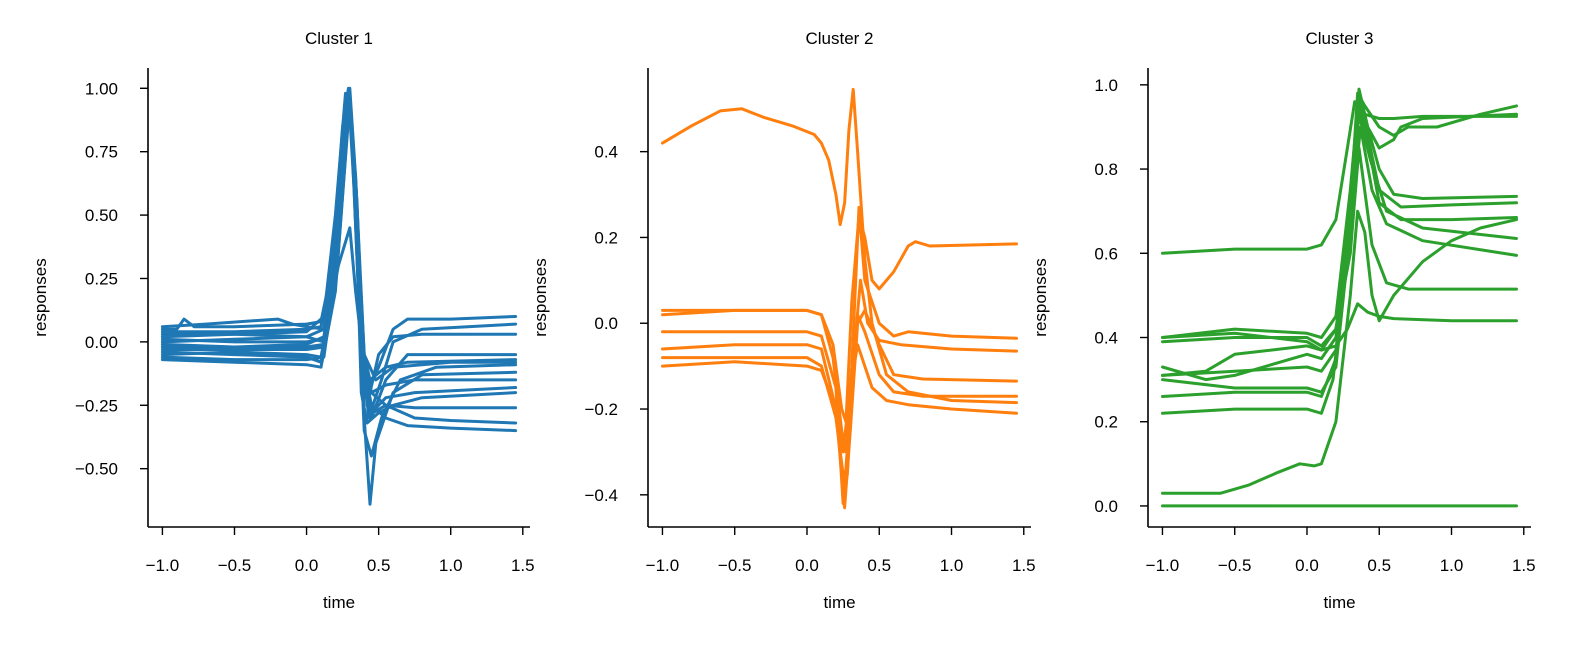 The width and height of the screenshot is (1579, 645). What do you see at coordinates (601, 409) in the screenshot?
I see `y-tick-label: −0.2` at bounding box center [601, 409].